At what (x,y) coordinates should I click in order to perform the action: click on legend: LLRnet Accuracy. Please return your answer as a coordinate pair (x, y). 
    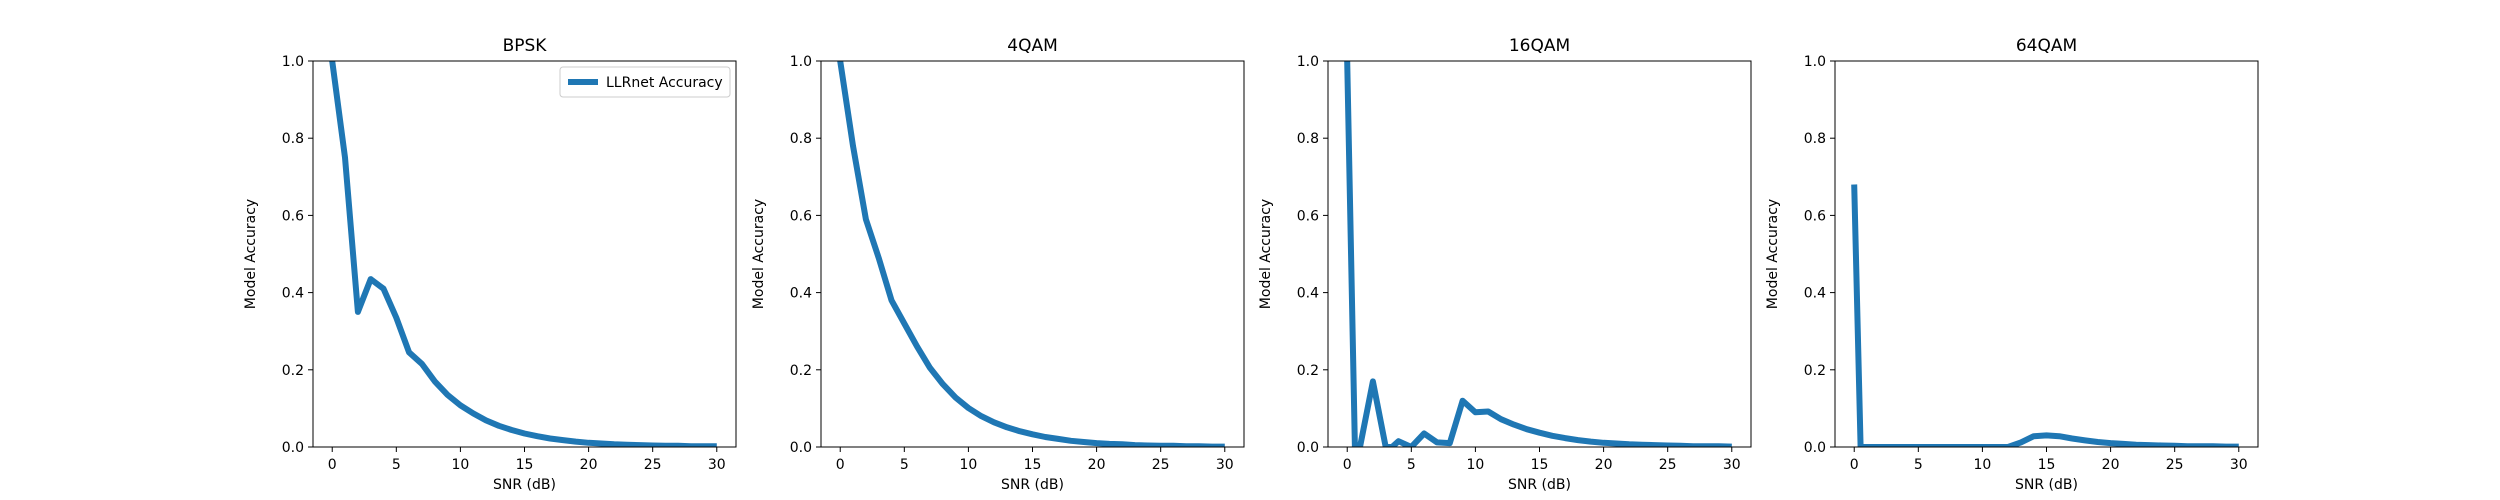
    Looking at the image, I should click on (645, 82).